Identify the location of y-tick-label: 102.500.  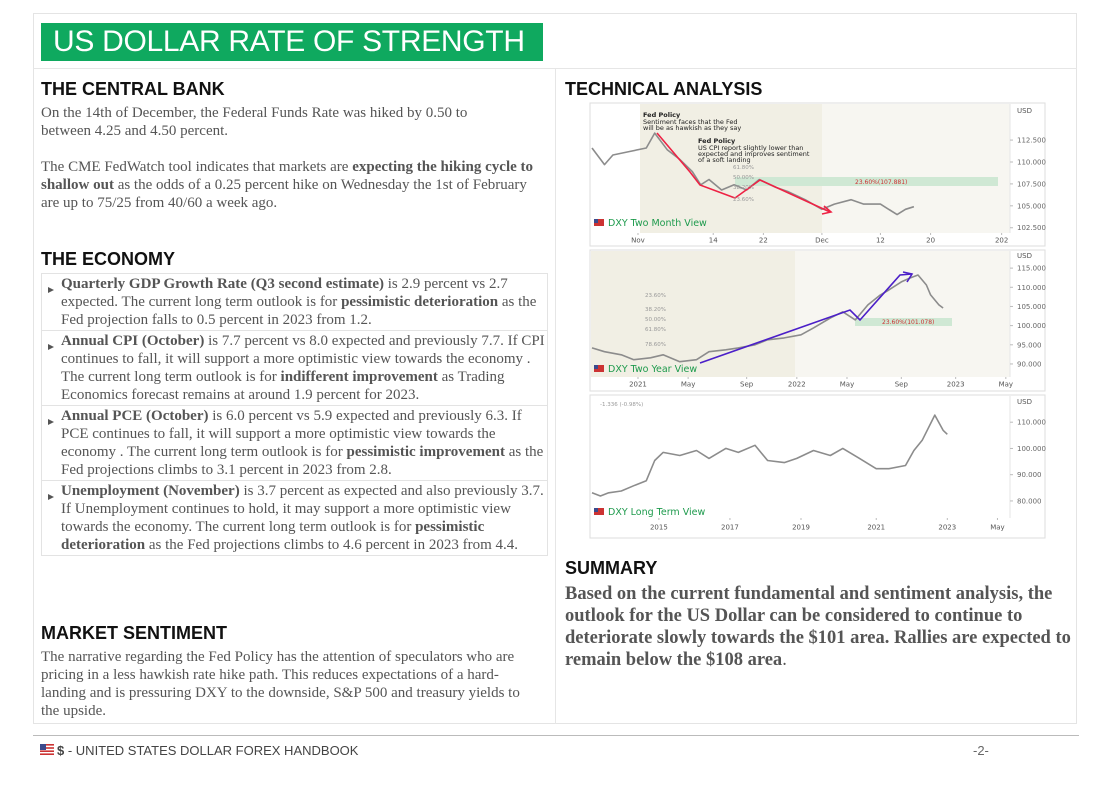
(1031, 228).